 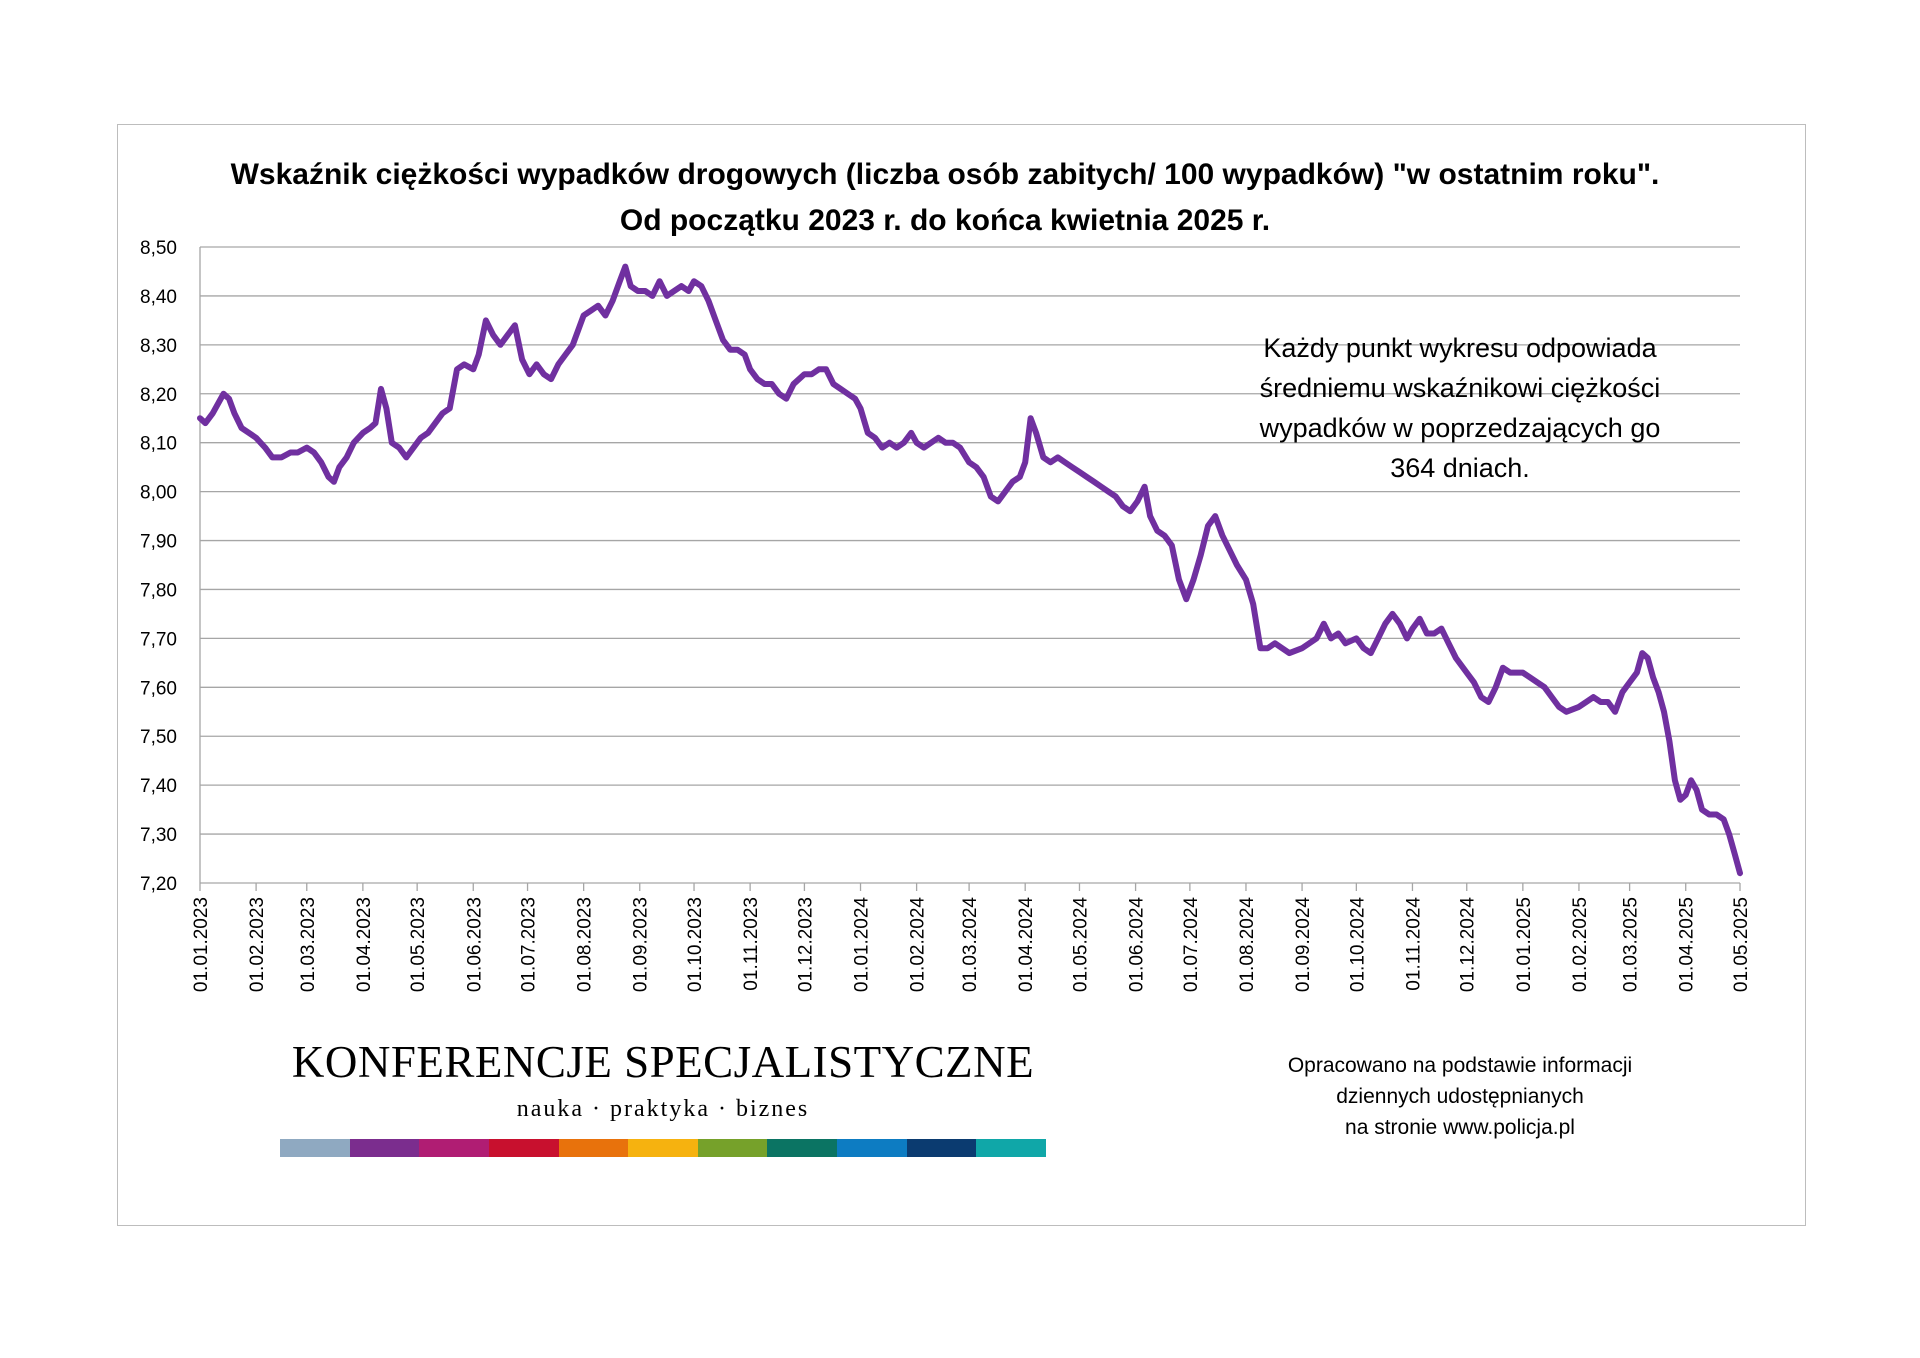 What do you see at coordinates (1137, 945) in the screenshot?
I see `x-tick-label: 01.06.2024` at bounding box center [1137, 945].